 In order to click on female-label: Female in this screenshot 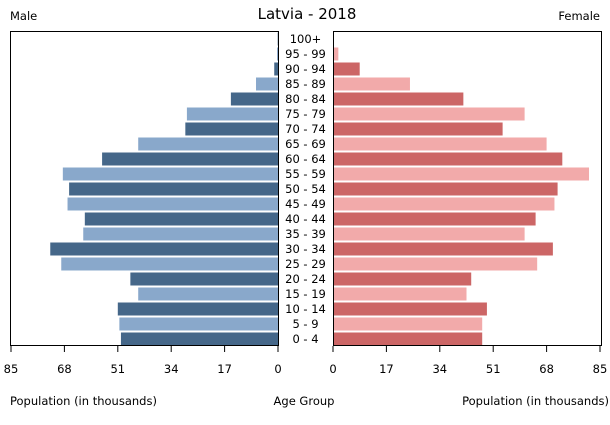, I will do `click(579, 16)`.